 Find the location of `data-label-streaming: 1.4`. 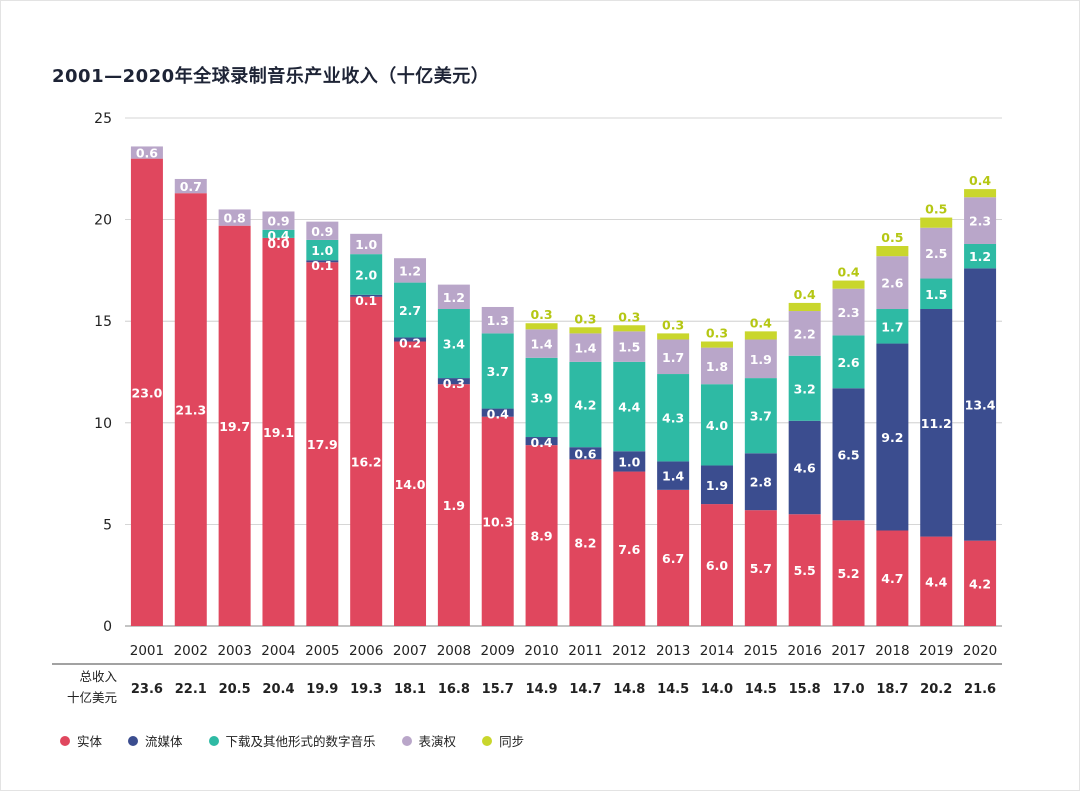

data-label-streaming: 1.4 is located at coordinates (673, 476).